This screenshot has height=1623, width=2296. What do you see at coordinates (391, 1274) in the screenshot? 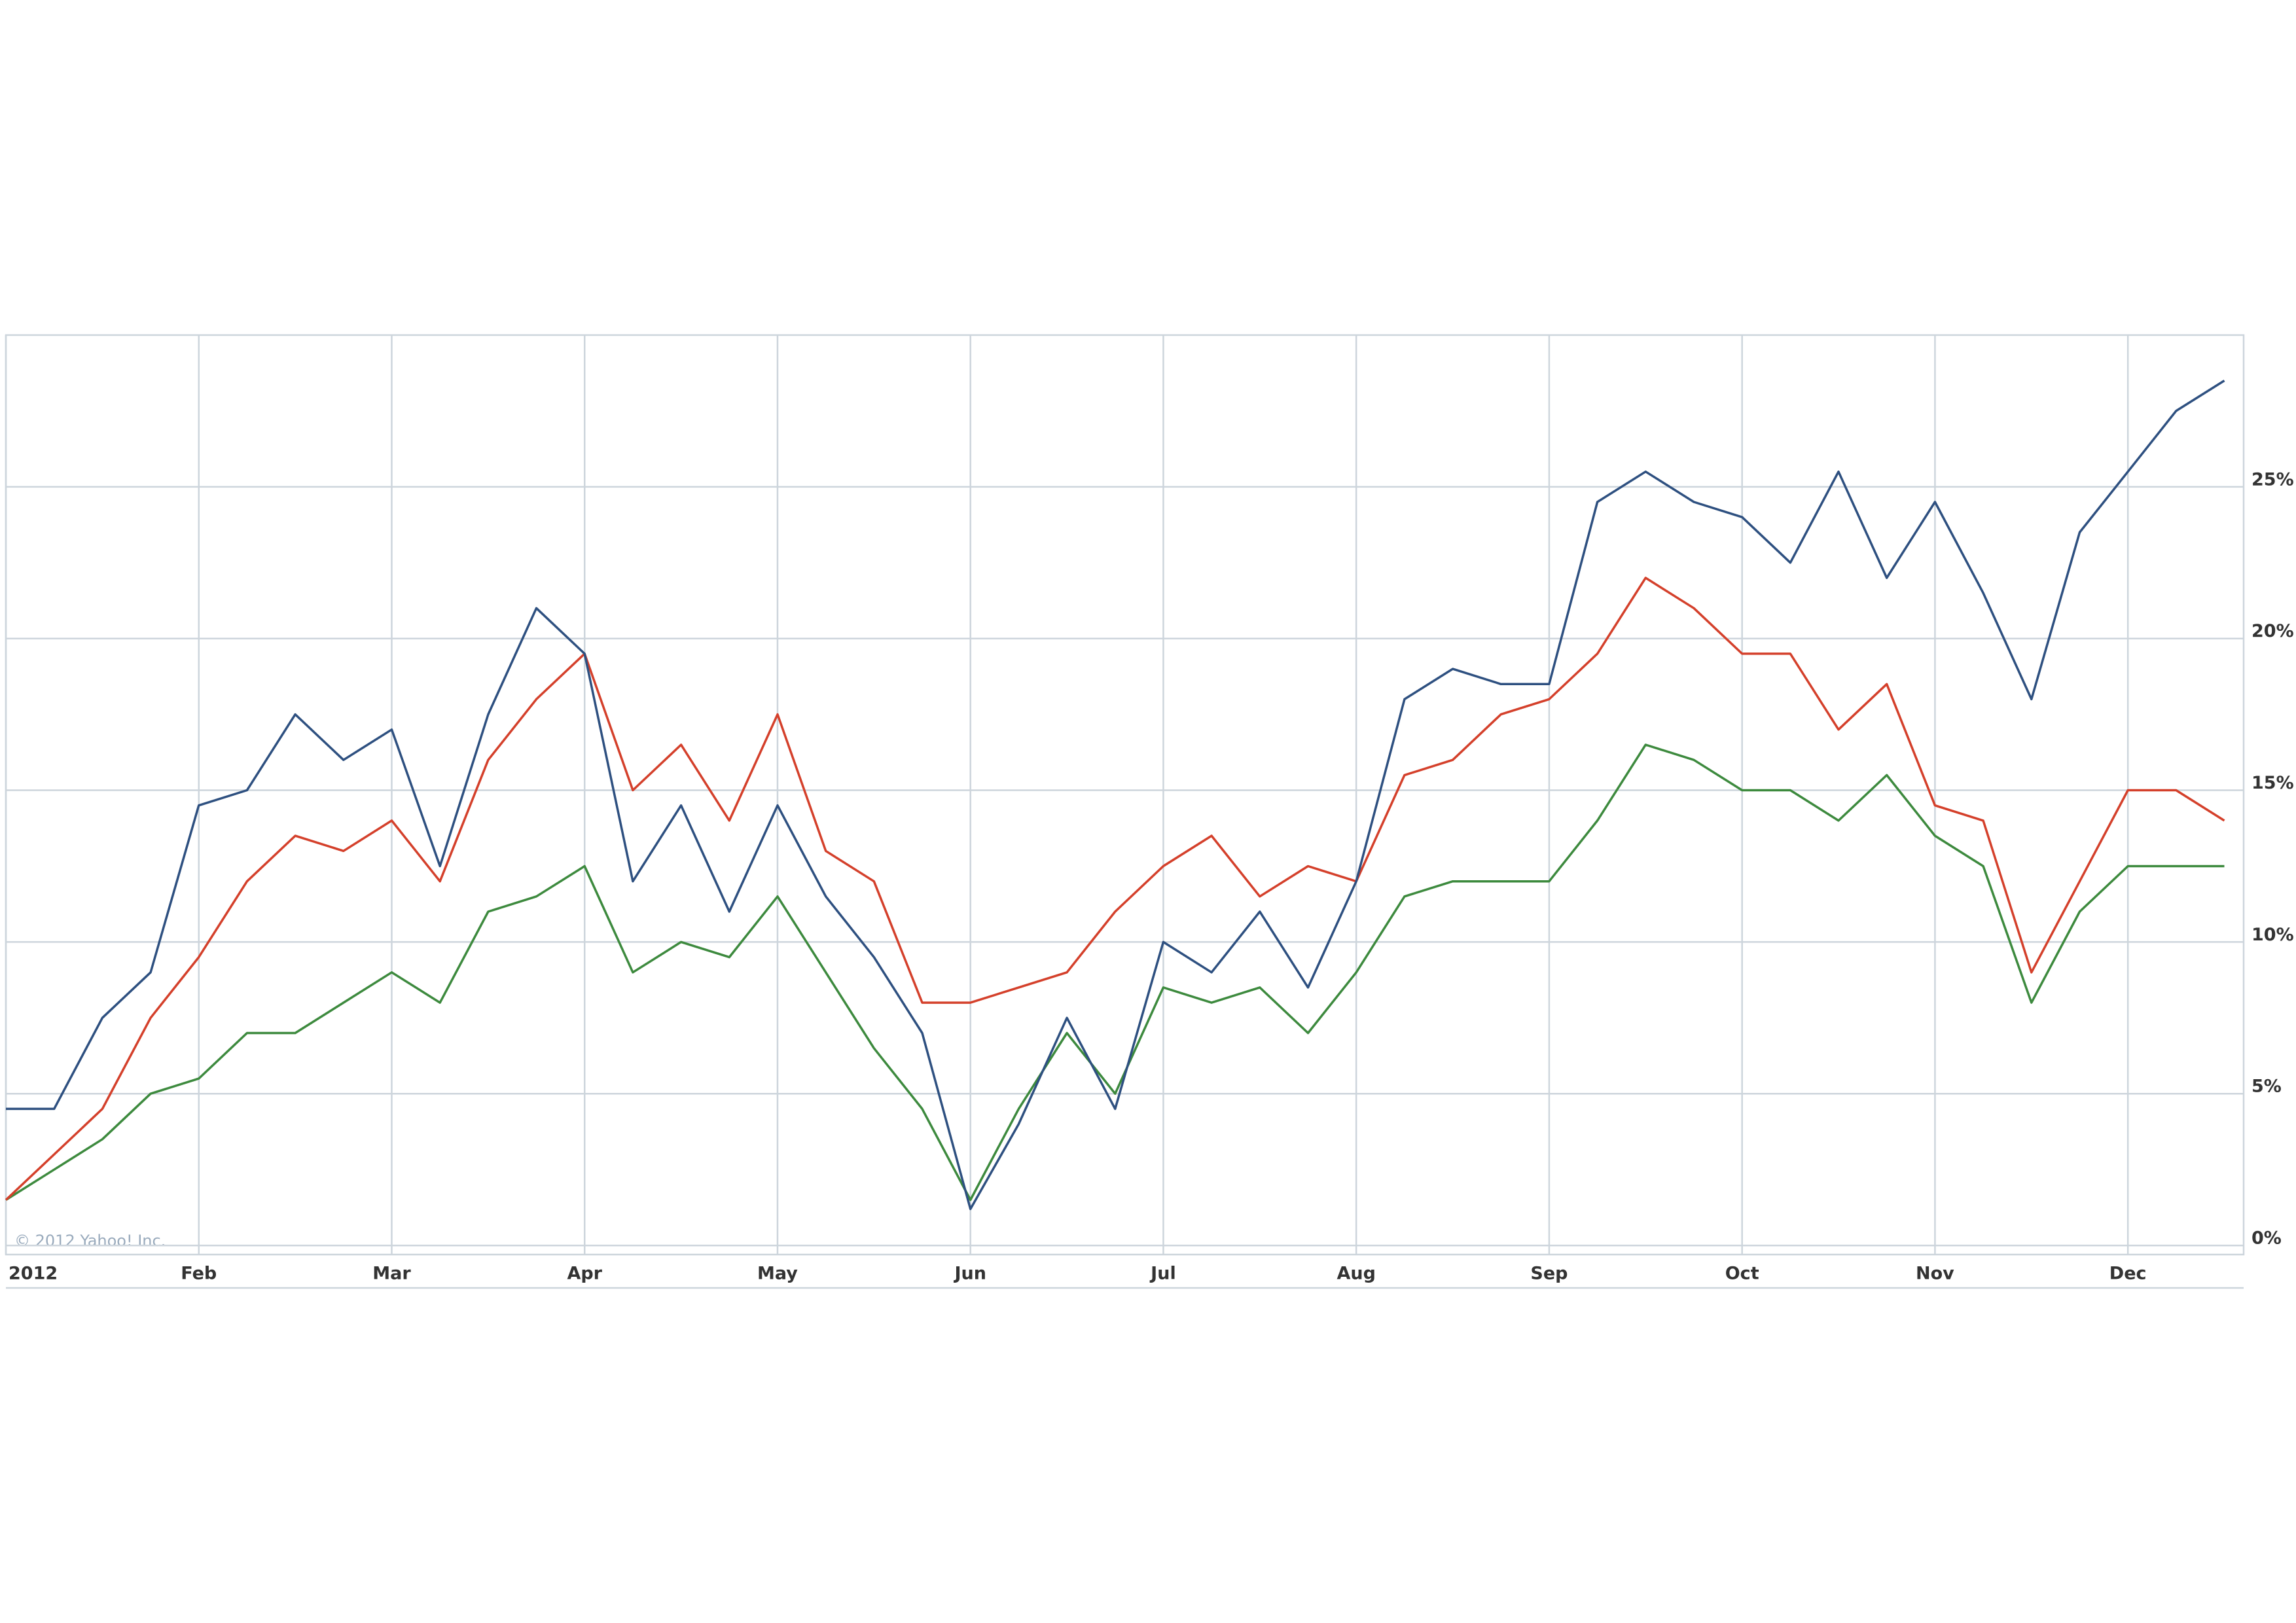
I see `x-tick-label: Mar` at bounding box center [391, 1274].